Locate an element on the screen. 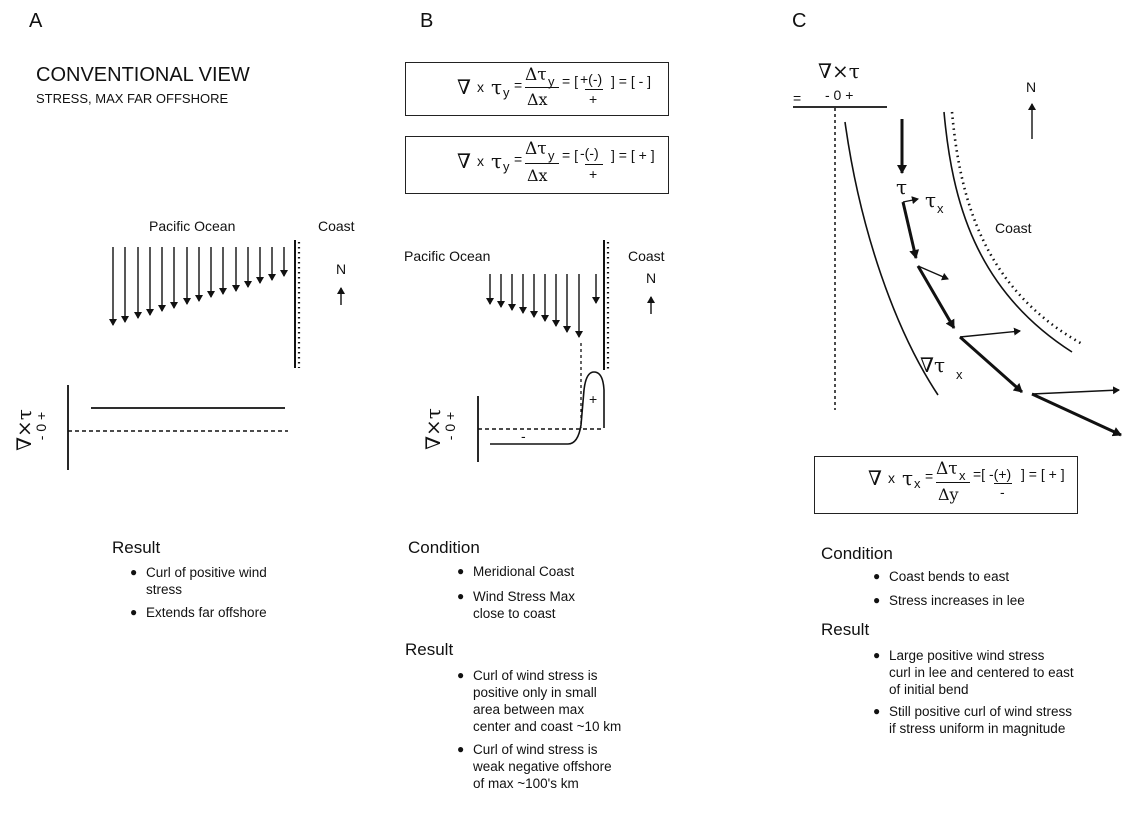 Image resolution: width=1123 pixels, height=829 pixels. eq2-tau-sub: y is located at coordinates (506, 166).